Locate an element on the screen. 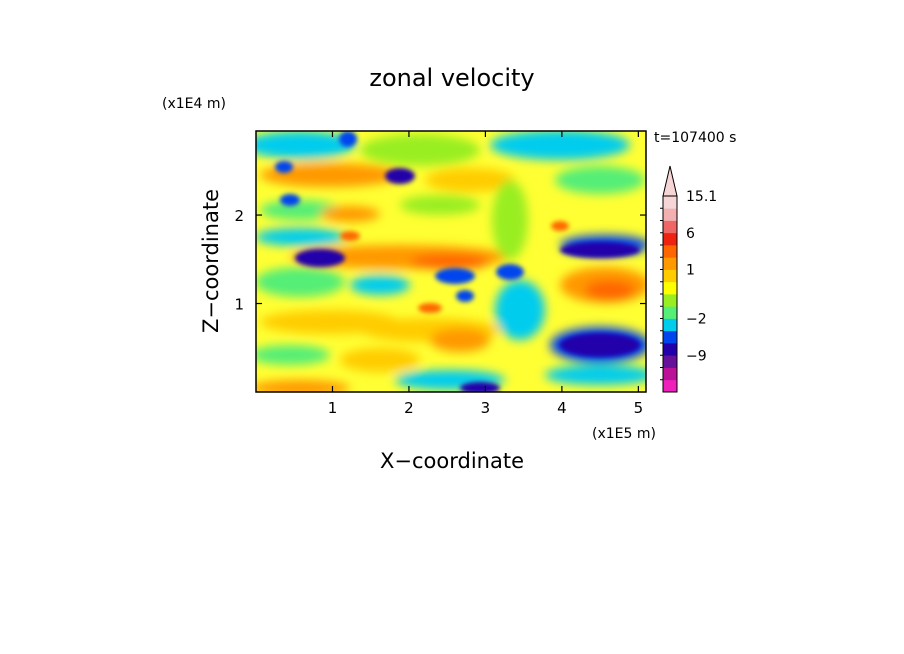 The height and width of the screenshot is (654, 904). y-tick-label: 2 is located at coordinates (239, 216).